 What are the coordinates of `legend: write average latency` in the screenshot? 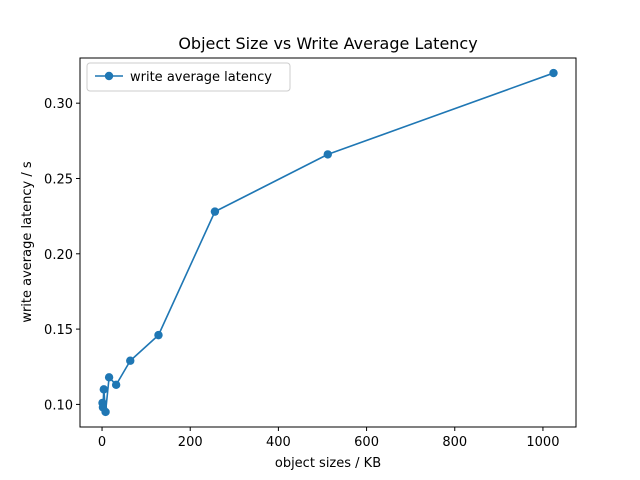 It's located at (188, 77).